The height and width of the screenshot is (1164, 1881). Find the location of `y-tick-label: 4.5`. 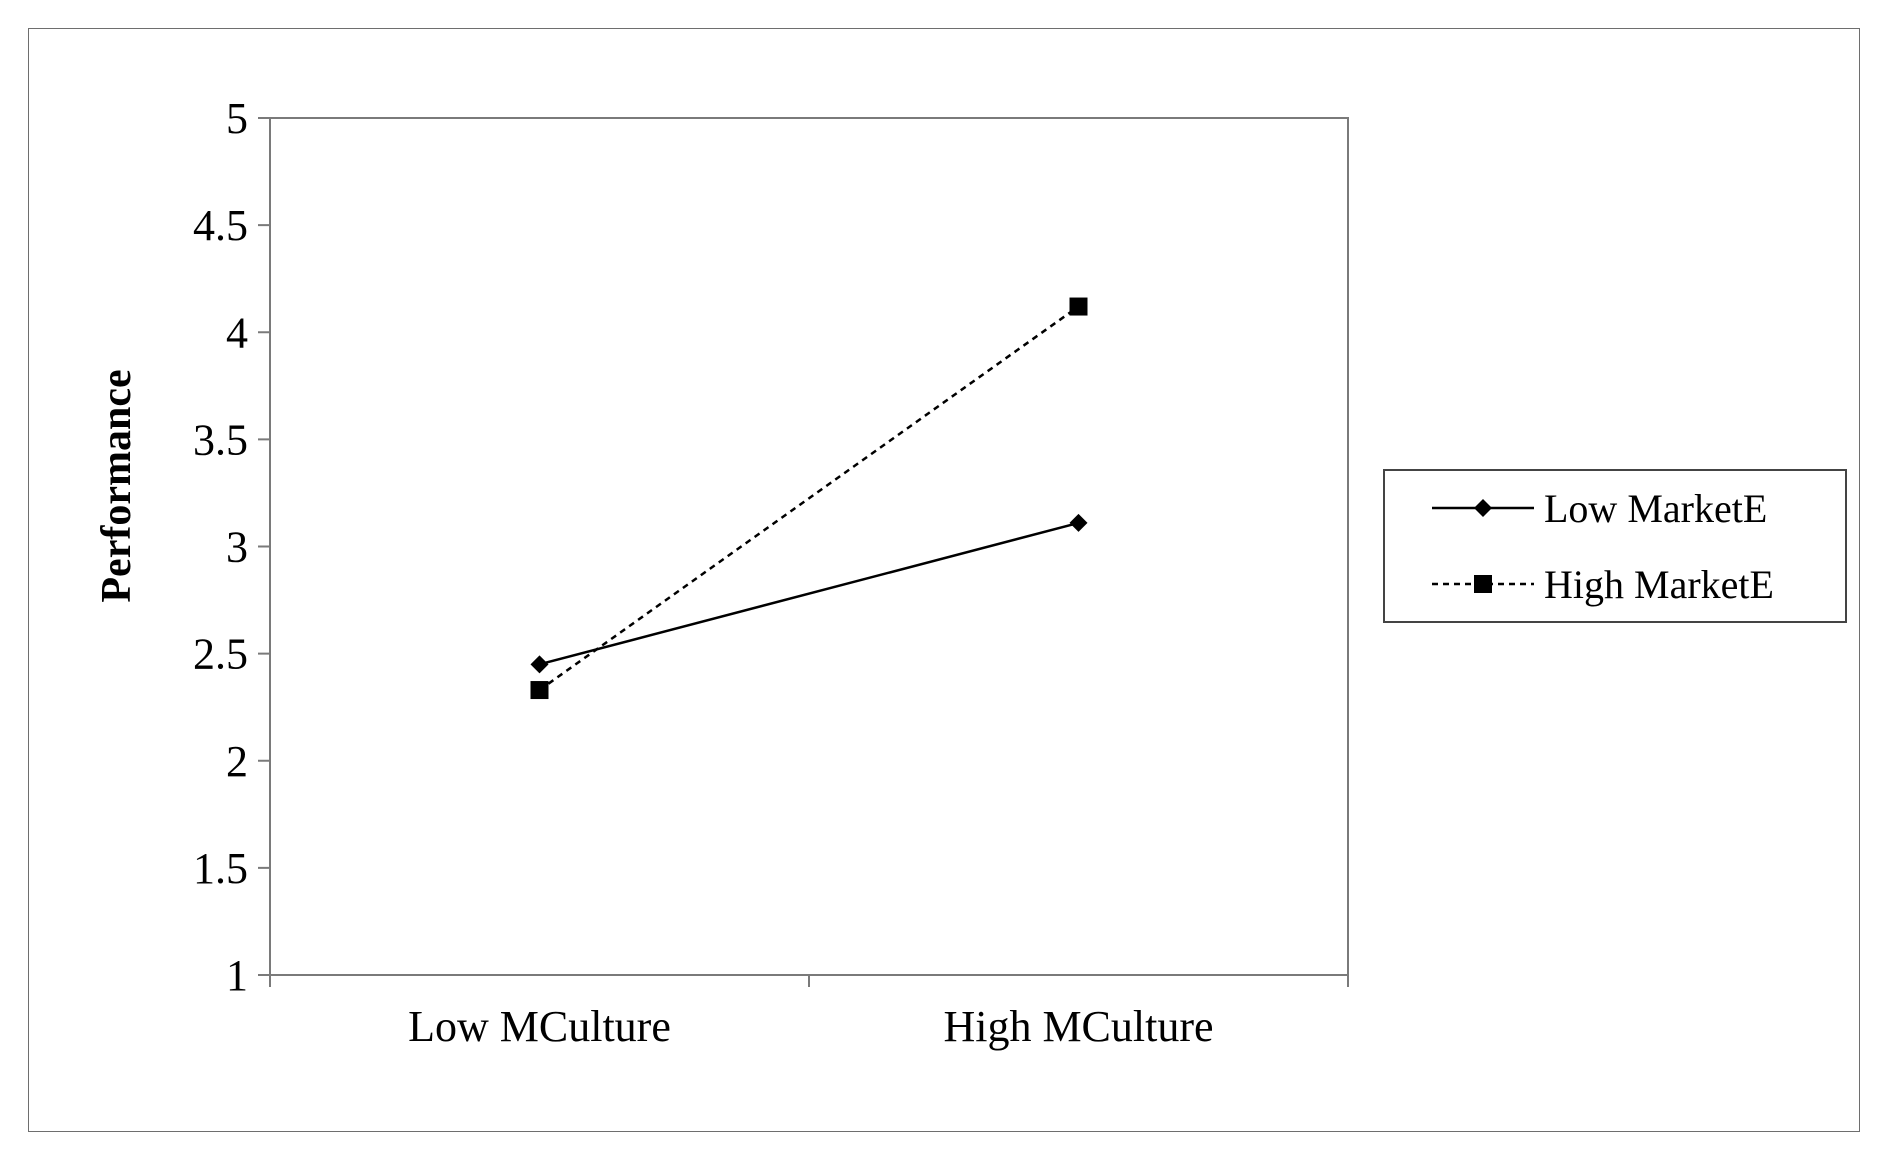

y-tick-label: 4.5 is located at coordinates (220, 225).